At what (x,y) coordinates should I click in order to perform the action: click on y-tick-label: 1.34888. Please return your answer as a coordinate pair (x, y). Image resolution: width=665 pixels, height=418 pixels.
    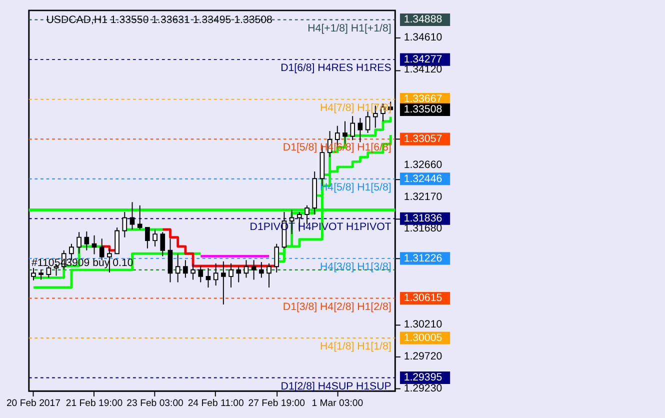
    Looking at the image, I should click on (423, 20).